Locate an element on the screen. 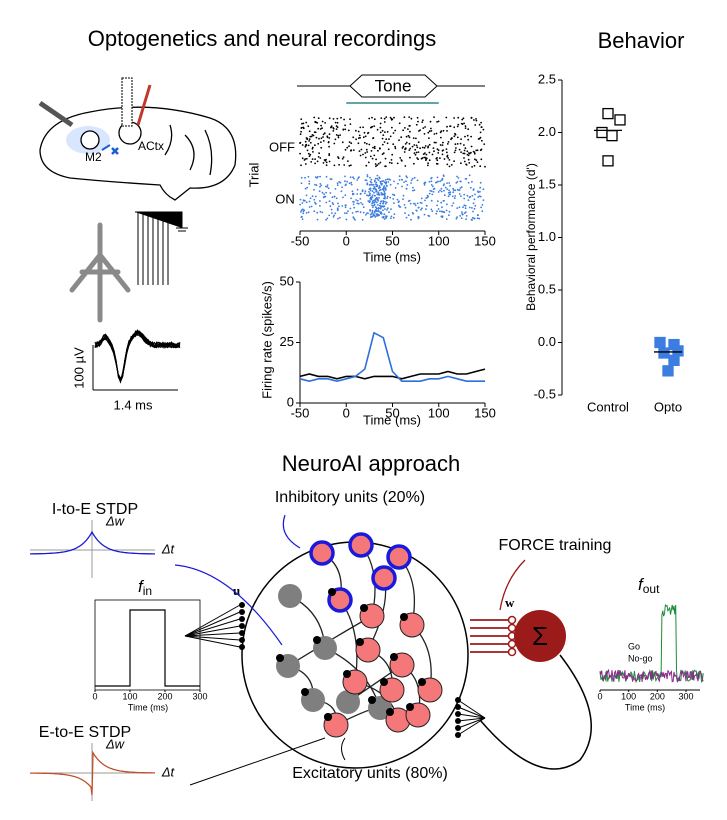 Image resolution: width=727 pixels, height=820 pixels. x-tick-label: 100 is located at coordinates (439, 412).